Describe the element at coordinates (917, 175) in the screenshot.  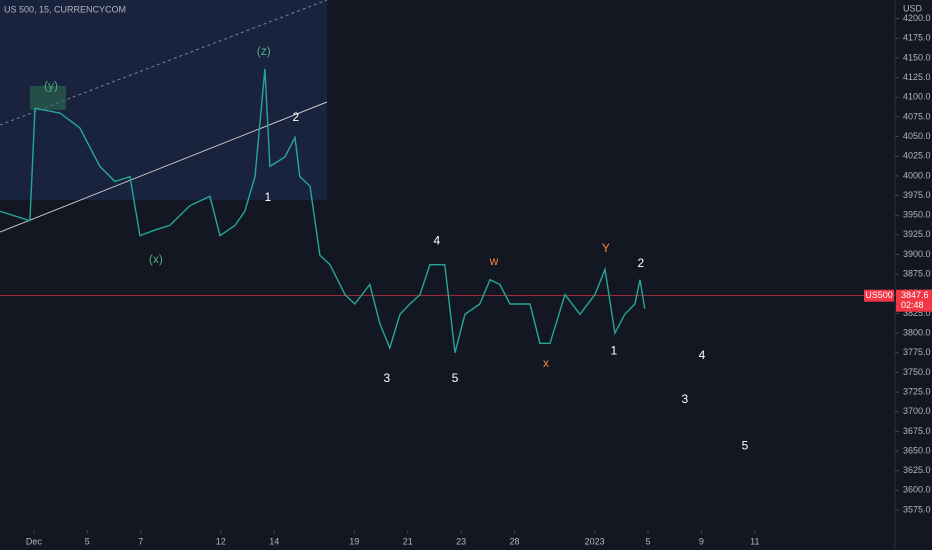
I see `y-tick-label: 4000.0` at that location.